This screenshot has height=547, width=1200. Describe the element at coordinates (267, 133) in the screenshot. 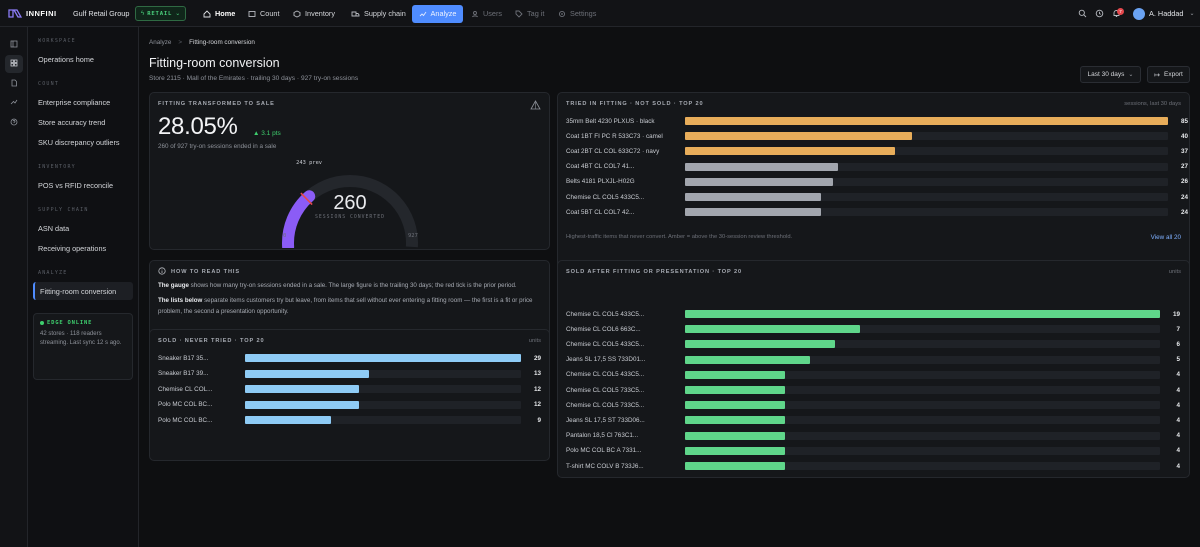

I see `conversion-delta: ▲ 3.1 pts` at that location.